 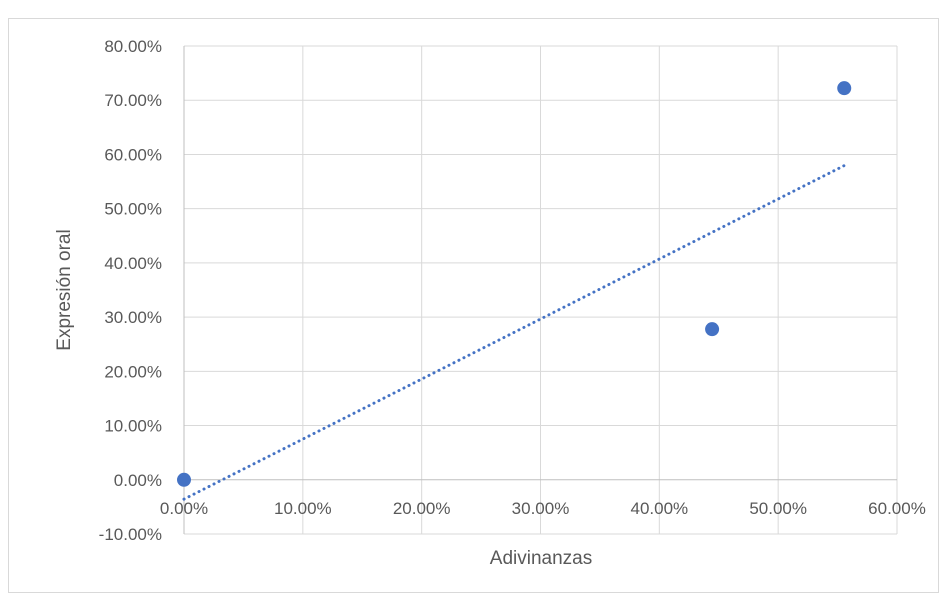 What do you see at coordinates (184, 508) in the screenshot?
I see `x-tick-label: 0.00%` at bounding box center [184, 508].